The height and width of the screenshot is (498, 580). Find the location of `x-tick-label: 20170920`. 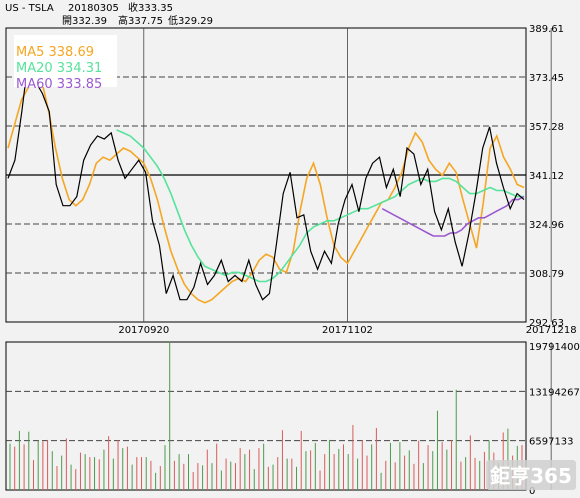

x-tick-label: 20170920 is located at coordinates (143, 330).